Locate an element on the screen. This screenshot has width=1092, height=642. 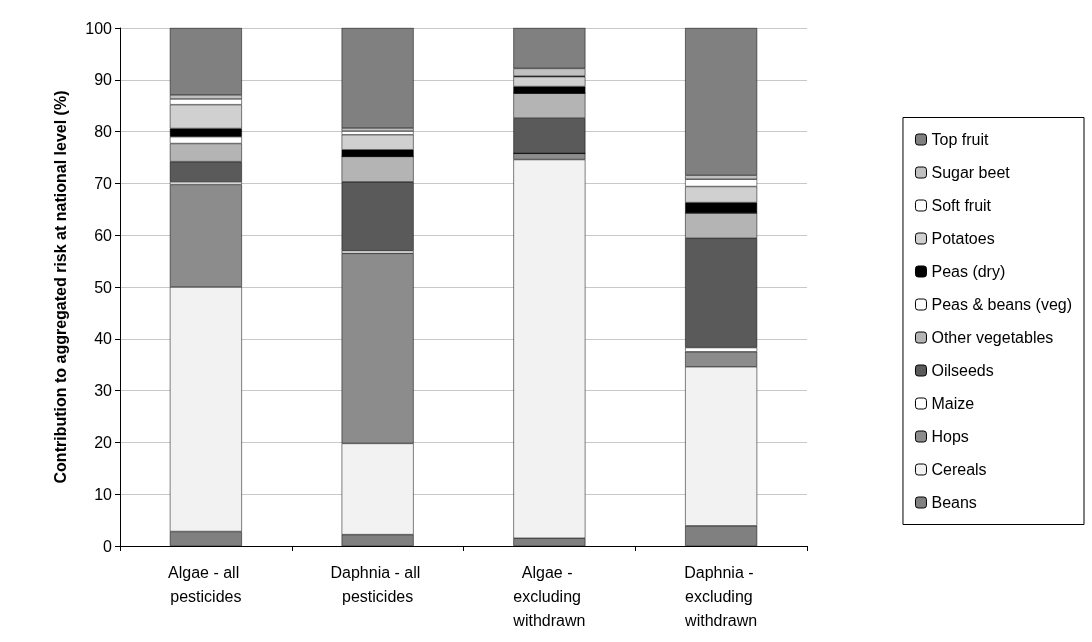
legend-label: Top fruit is located at coordinates (960, 139).